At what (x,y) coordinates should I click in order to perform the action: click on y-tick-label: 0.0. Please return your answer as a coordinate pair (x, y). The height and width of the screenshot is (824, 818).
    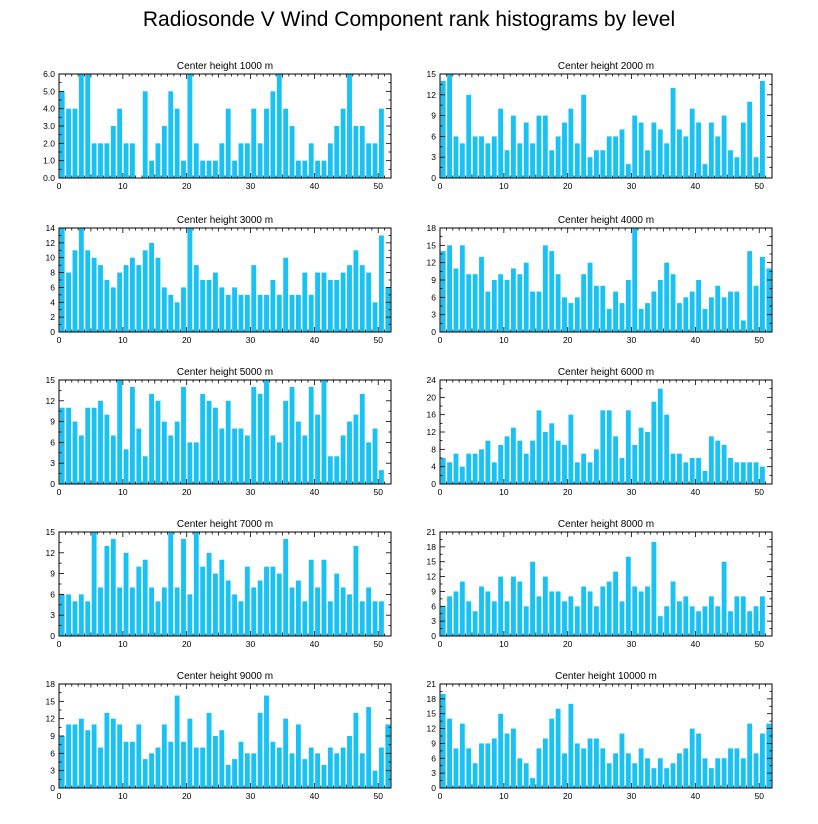
    Looking at the image, I should click on (49, 178).